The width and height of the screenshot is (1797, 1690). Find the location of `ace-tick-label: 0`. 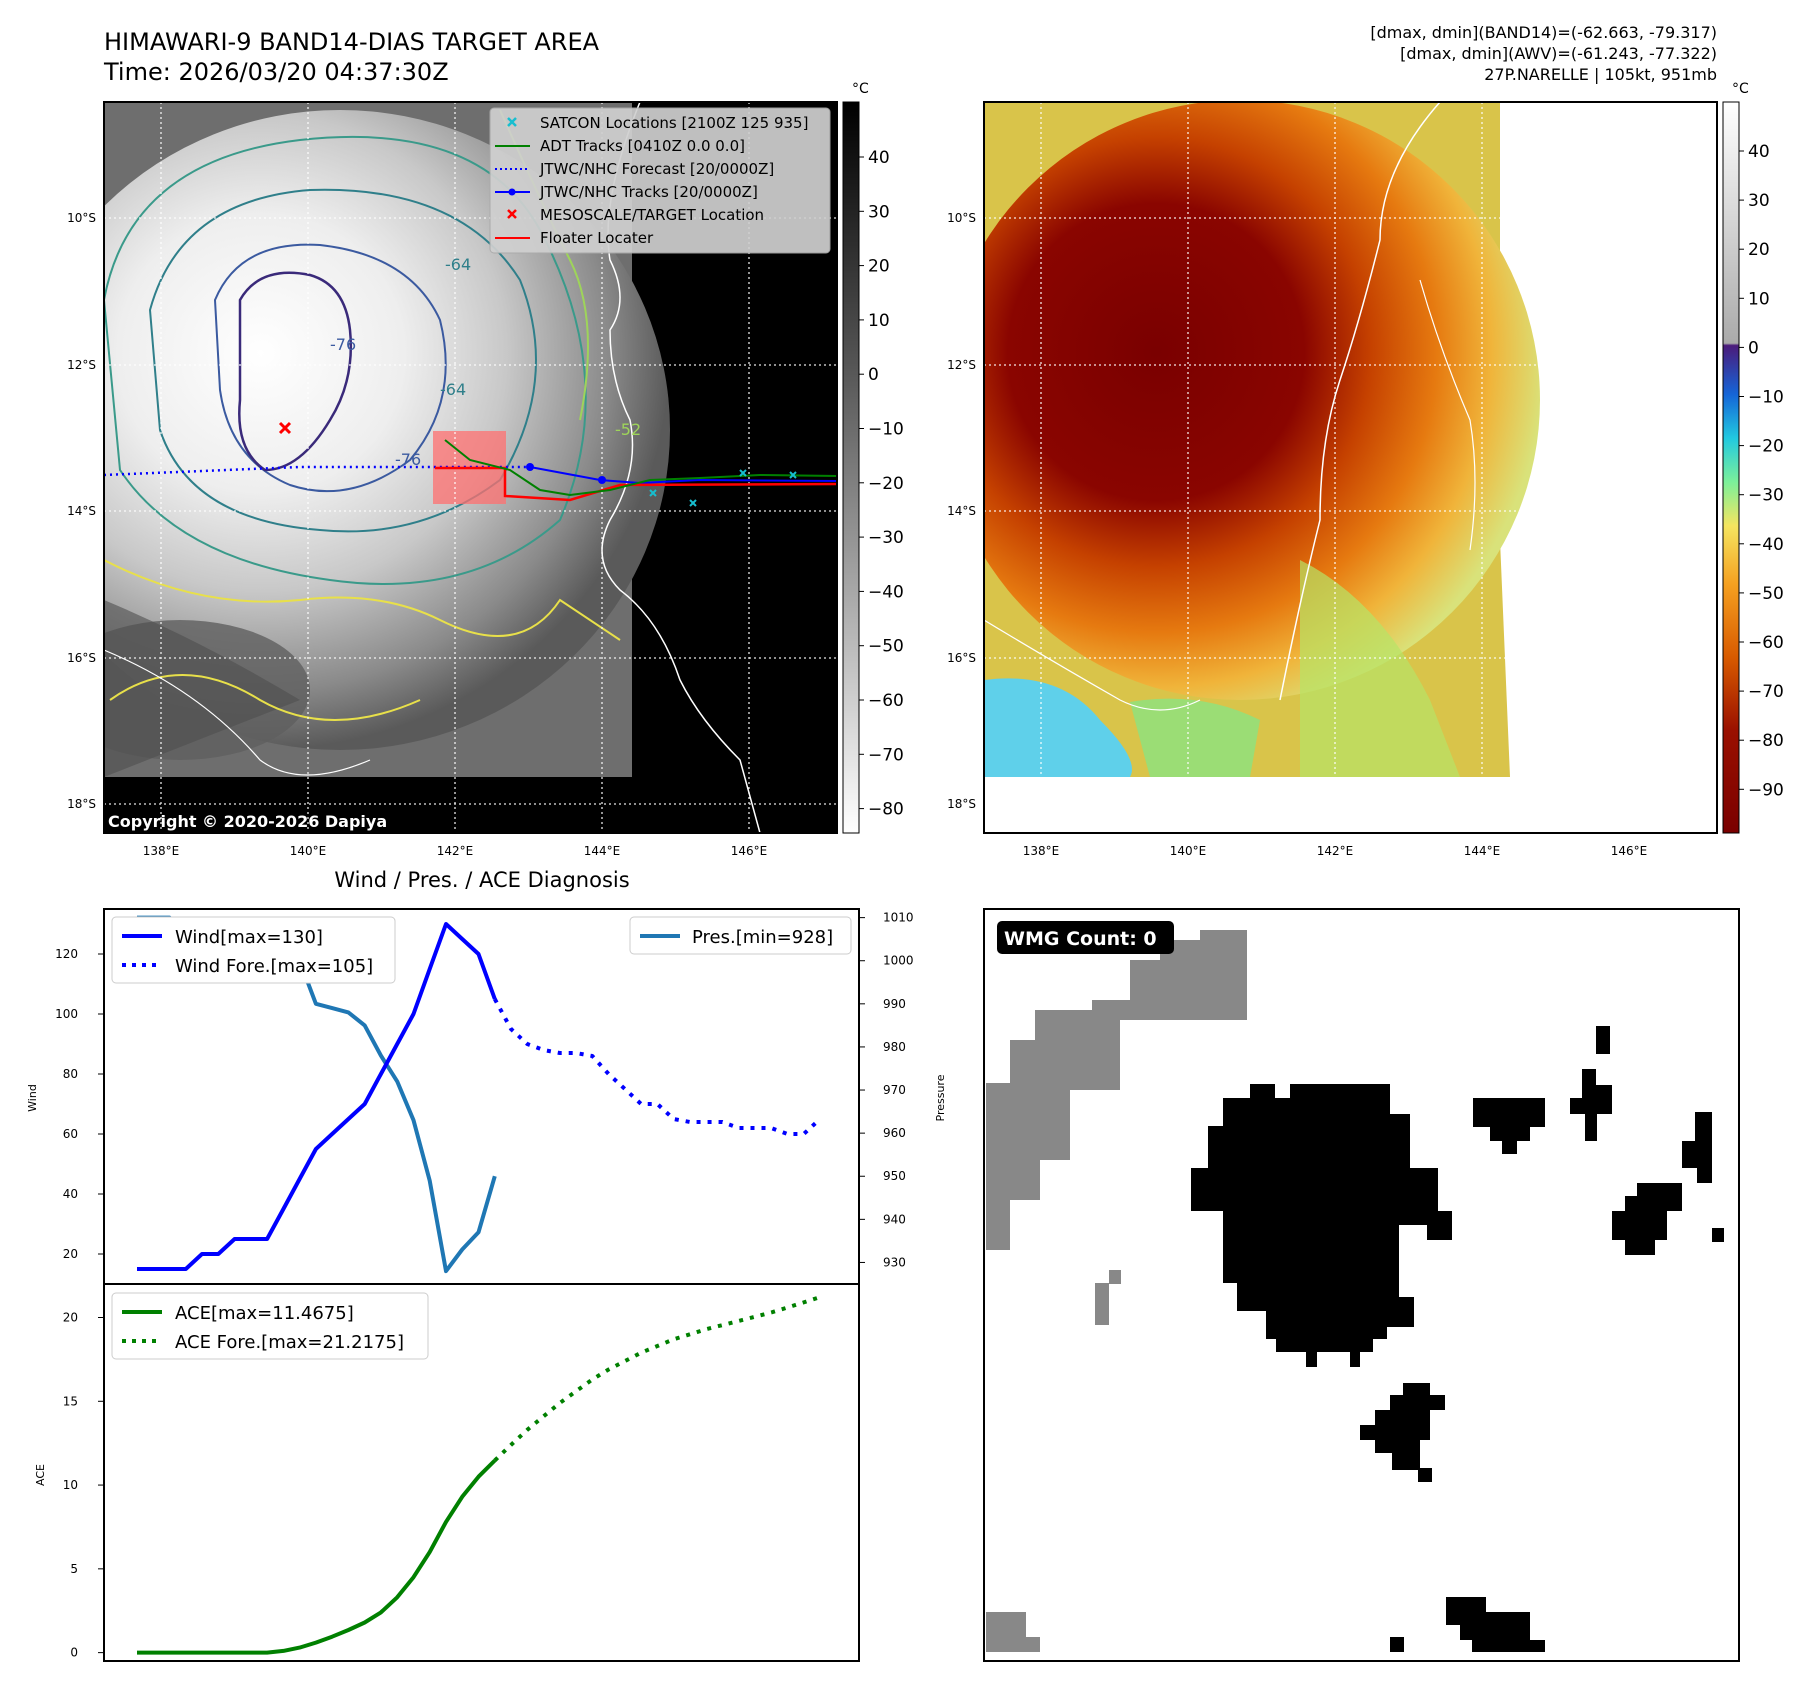

ace-tick-label: 0 is located at coordinates (74, 1653).